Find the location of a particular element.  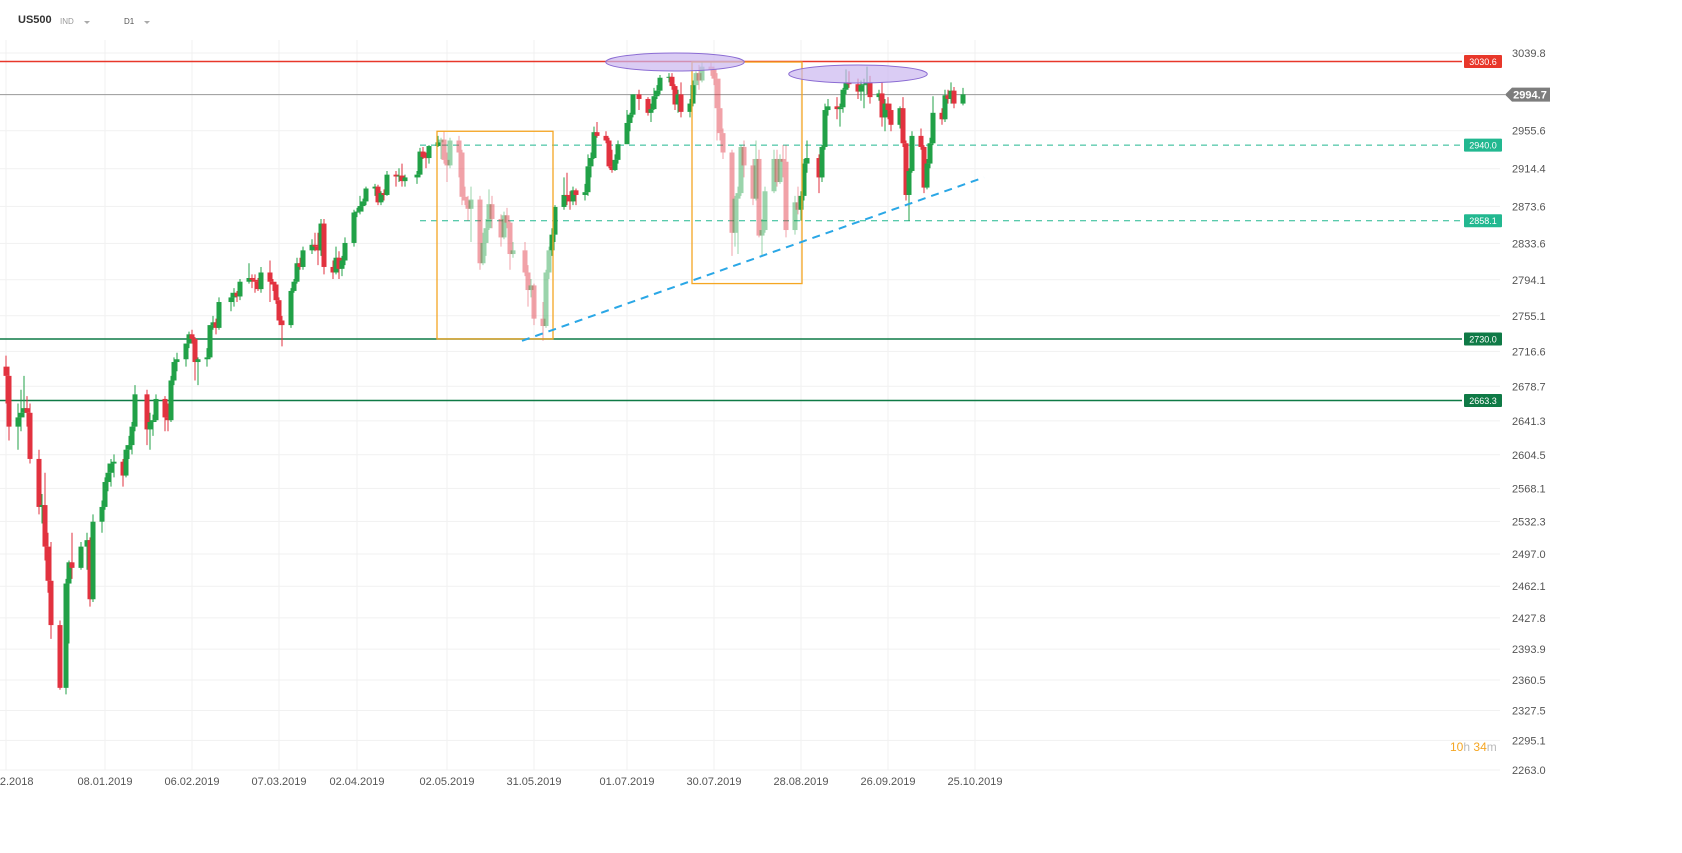

y-tick-label: 2532.3 is located at coordinates (1529, 522).